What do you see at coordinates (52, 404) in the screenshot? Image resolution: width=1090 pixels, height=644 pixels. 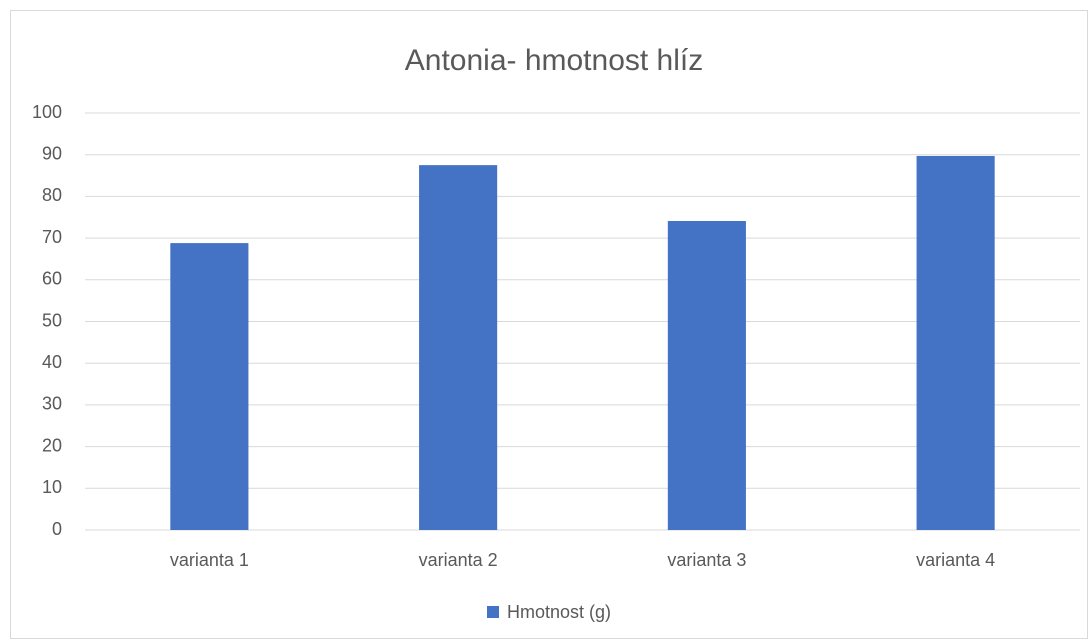 I see `y-tick-label: 30` at bounding box center [52, 404].